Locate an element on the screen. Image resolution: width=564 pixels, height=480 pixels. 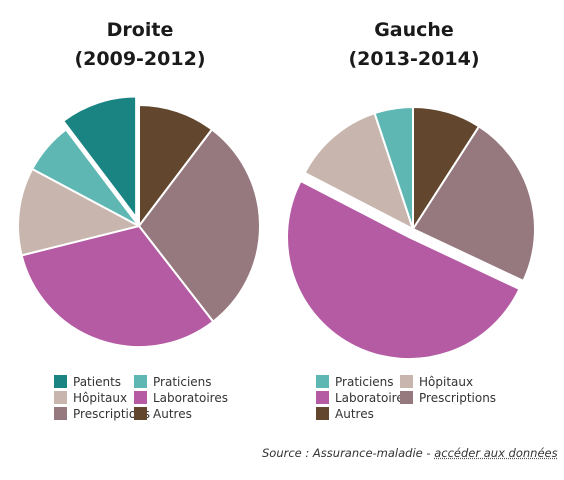
pie-slice-right-prescriptions is located at coordinates (474, 203).